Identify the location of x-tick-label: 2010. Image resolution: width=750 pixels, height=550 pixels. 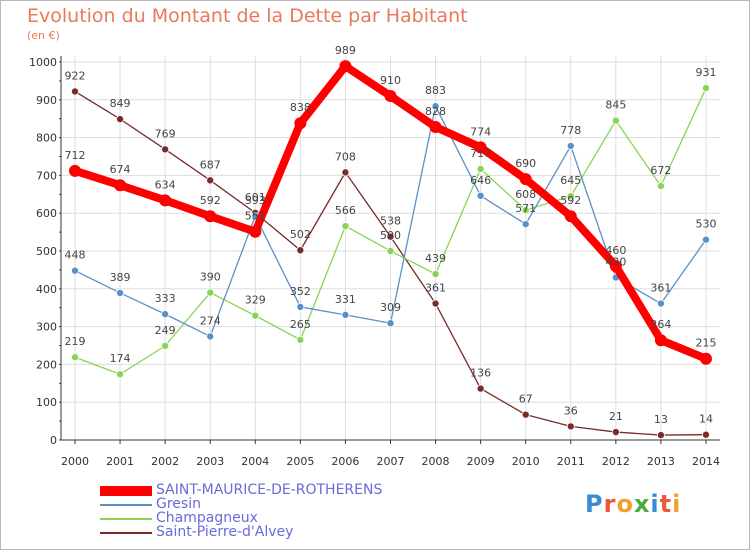
(526, 461).